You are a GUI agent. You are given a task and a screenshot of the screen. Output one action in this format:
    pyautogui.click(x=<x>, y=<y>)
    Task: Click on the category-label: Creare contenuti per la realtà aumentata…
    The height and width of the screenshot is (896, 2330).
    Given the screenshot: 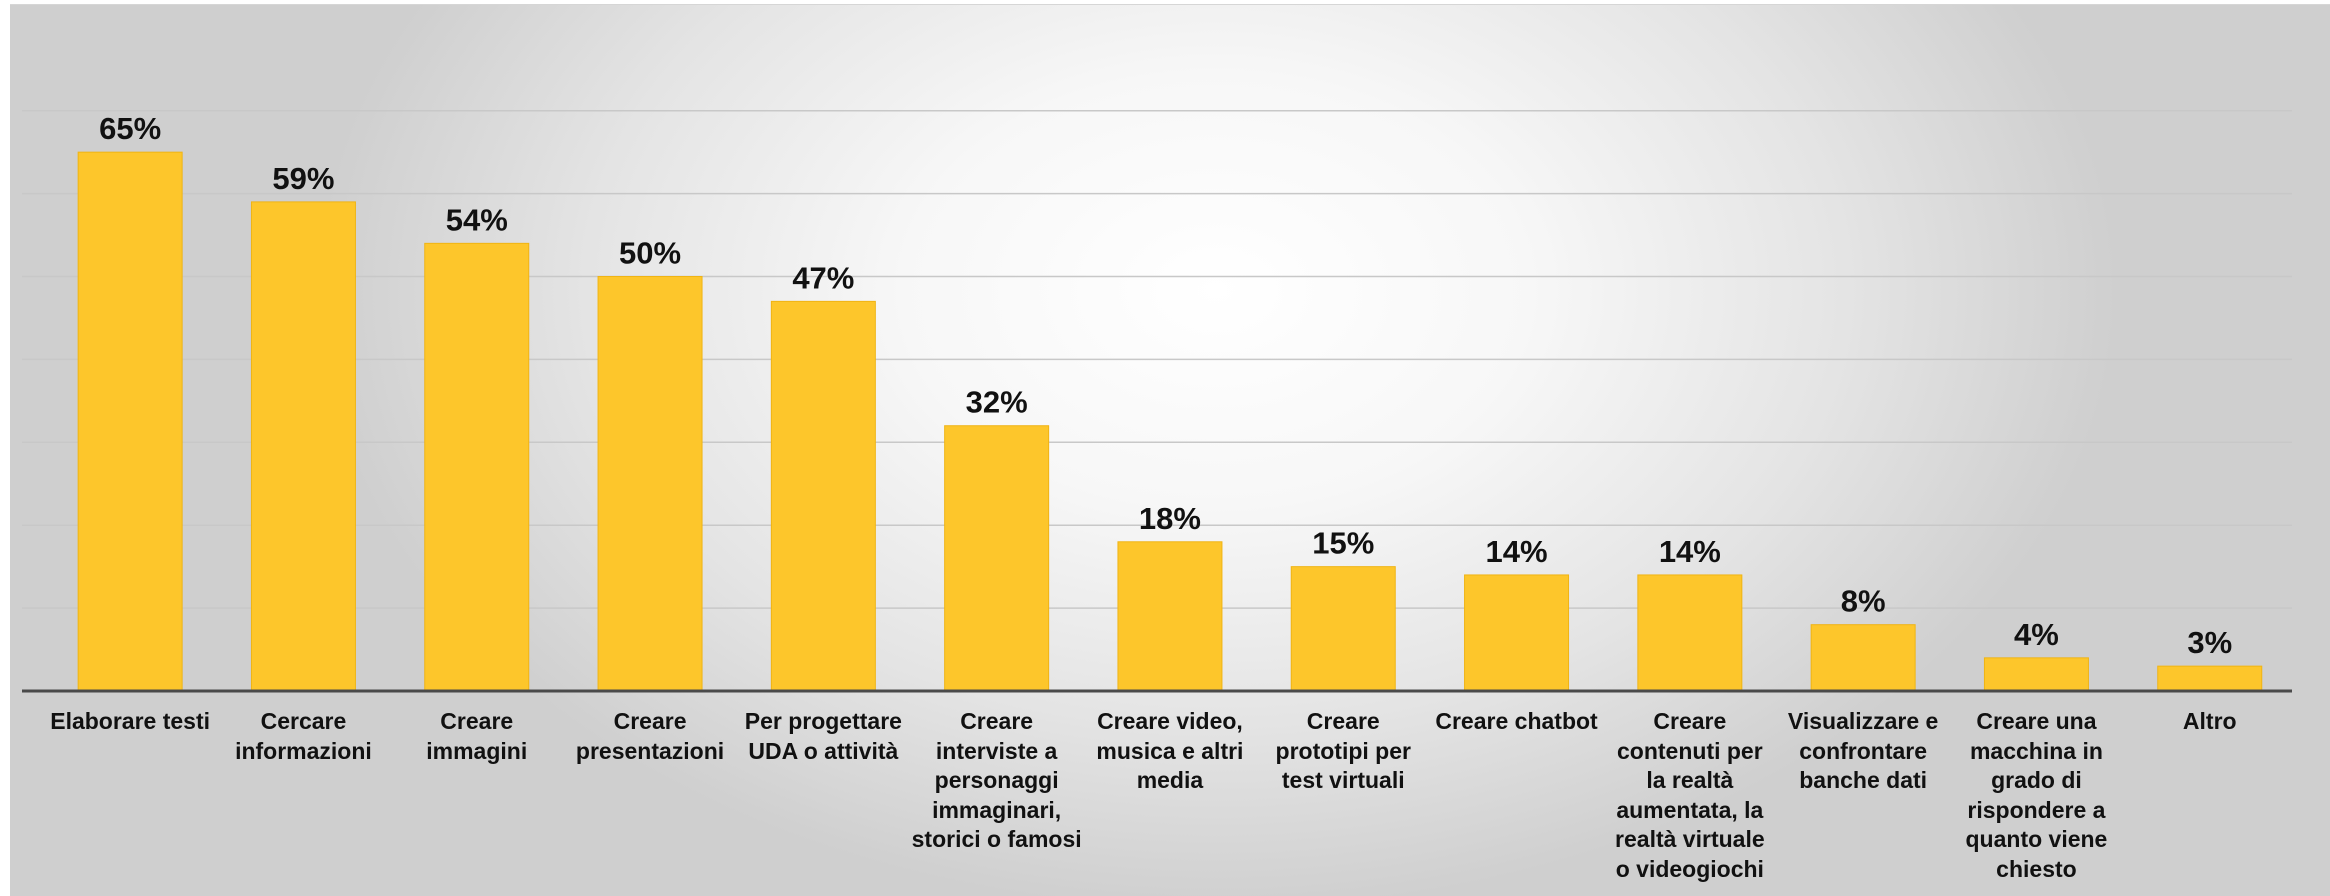 What is the action you would take?
    pyautogui.click(x=1690, y=795)
    